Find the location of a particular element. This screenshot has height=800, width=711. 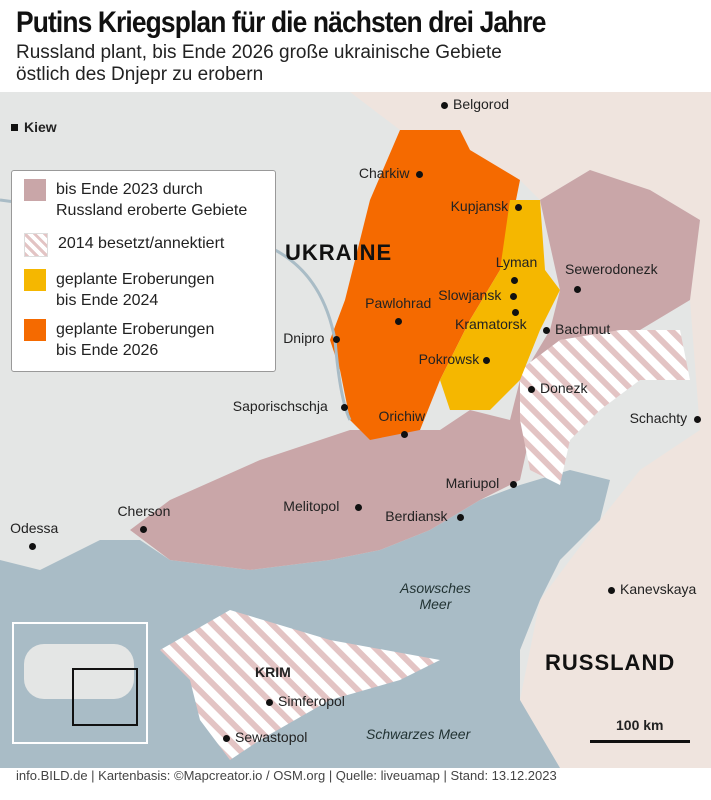

sea-name-2: Meer is located at coordinates (435, 604).